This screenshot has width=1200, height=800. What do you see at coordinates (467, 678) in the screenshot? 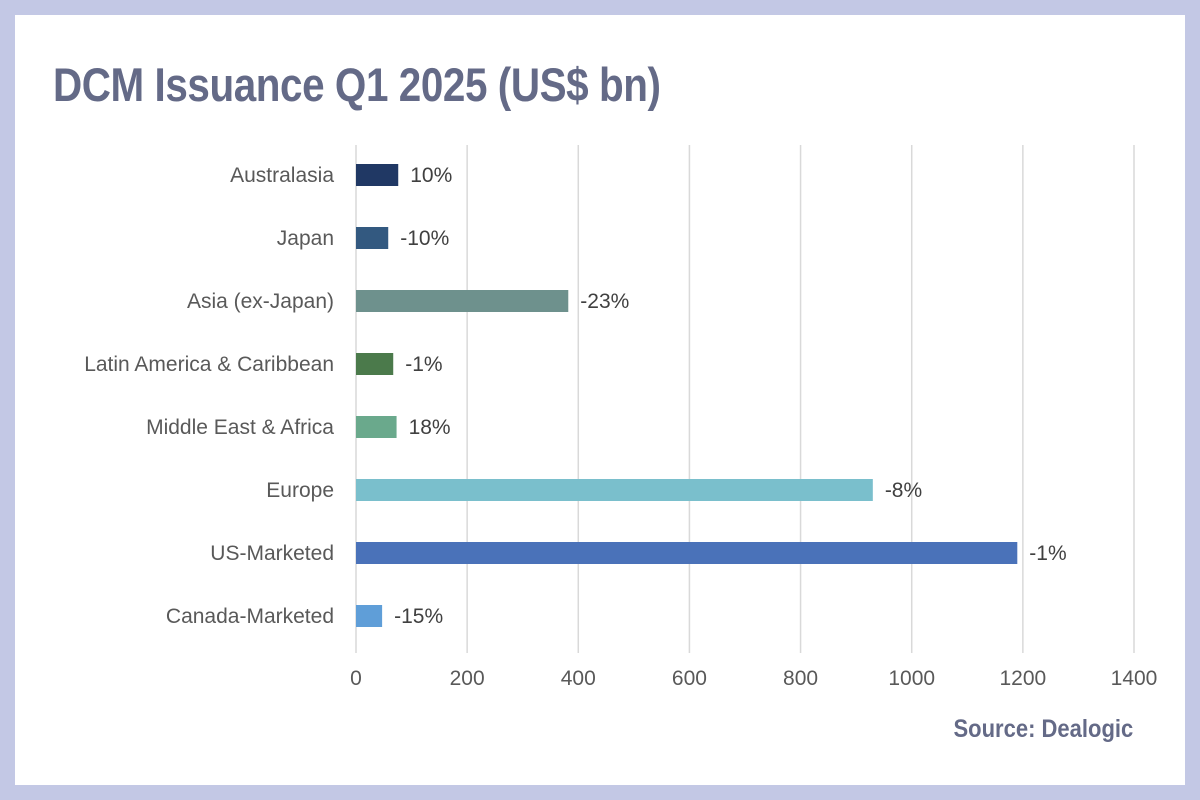
I see `x-tick-label: 200` at bounding box center [467, 678].